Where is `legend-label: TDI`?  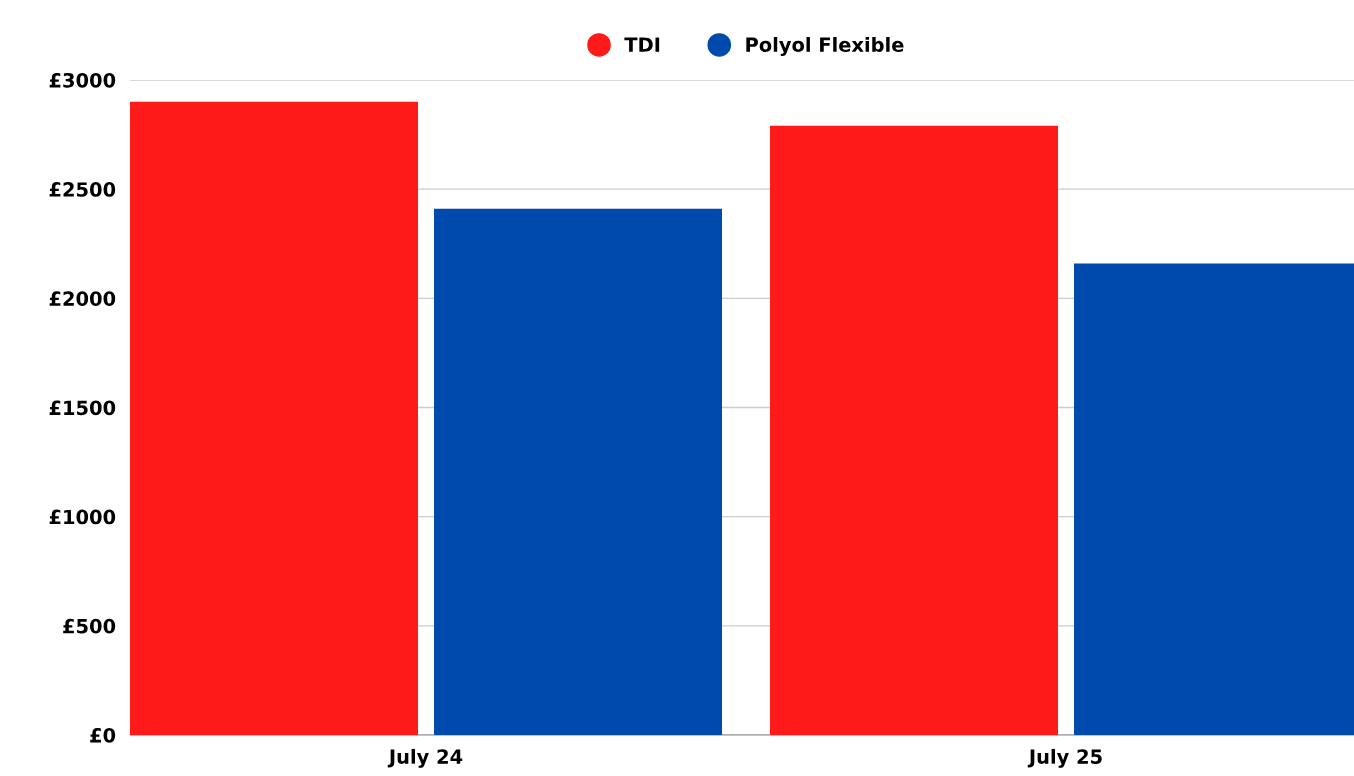
legend-label: TDI is located at coordinates (642, 44).